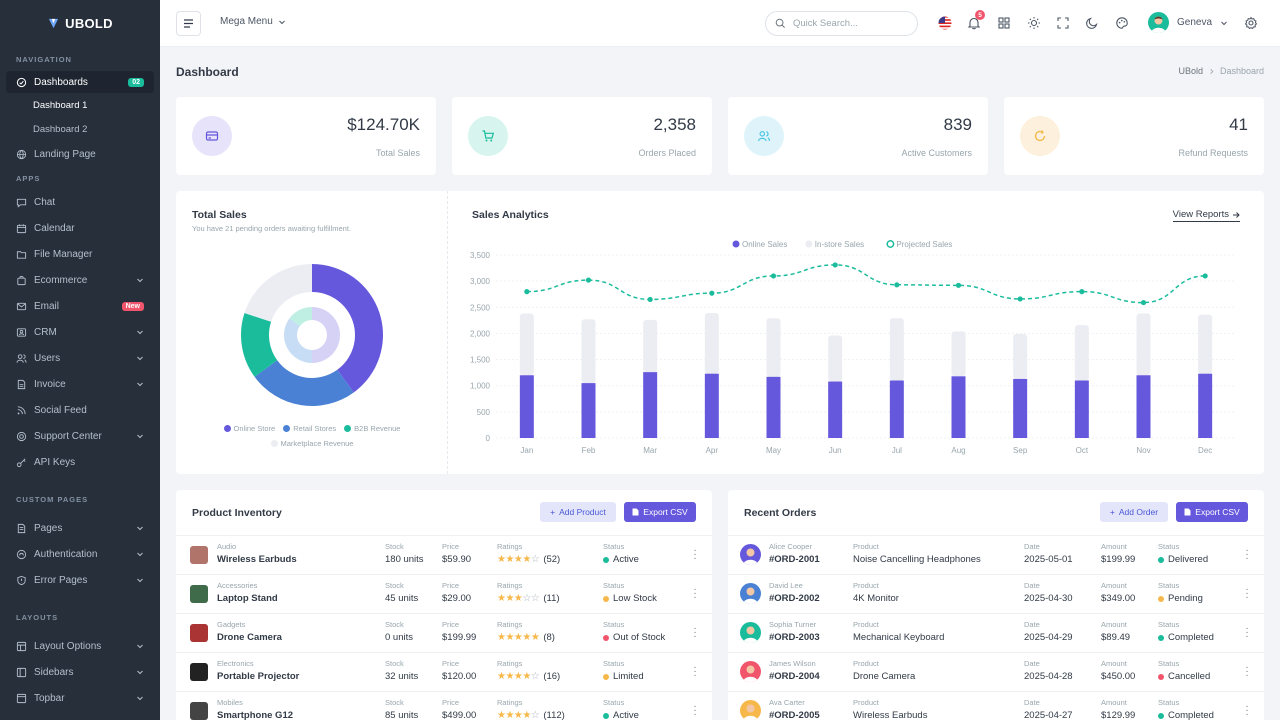  What do you see at coordinates (1206, 215) in the screenshot?
I see `view-reports-link: View Reports` at bounding box center [1206, 215].